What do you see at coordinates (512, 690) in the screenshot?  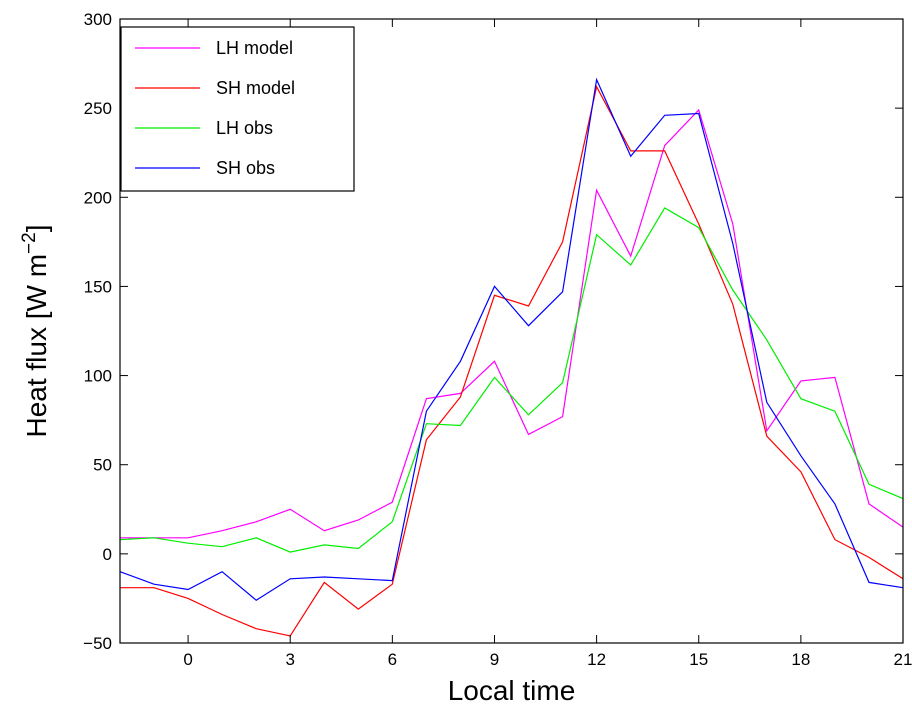 I see `x-axis-label: Local time` at bounding box center [512, 690].